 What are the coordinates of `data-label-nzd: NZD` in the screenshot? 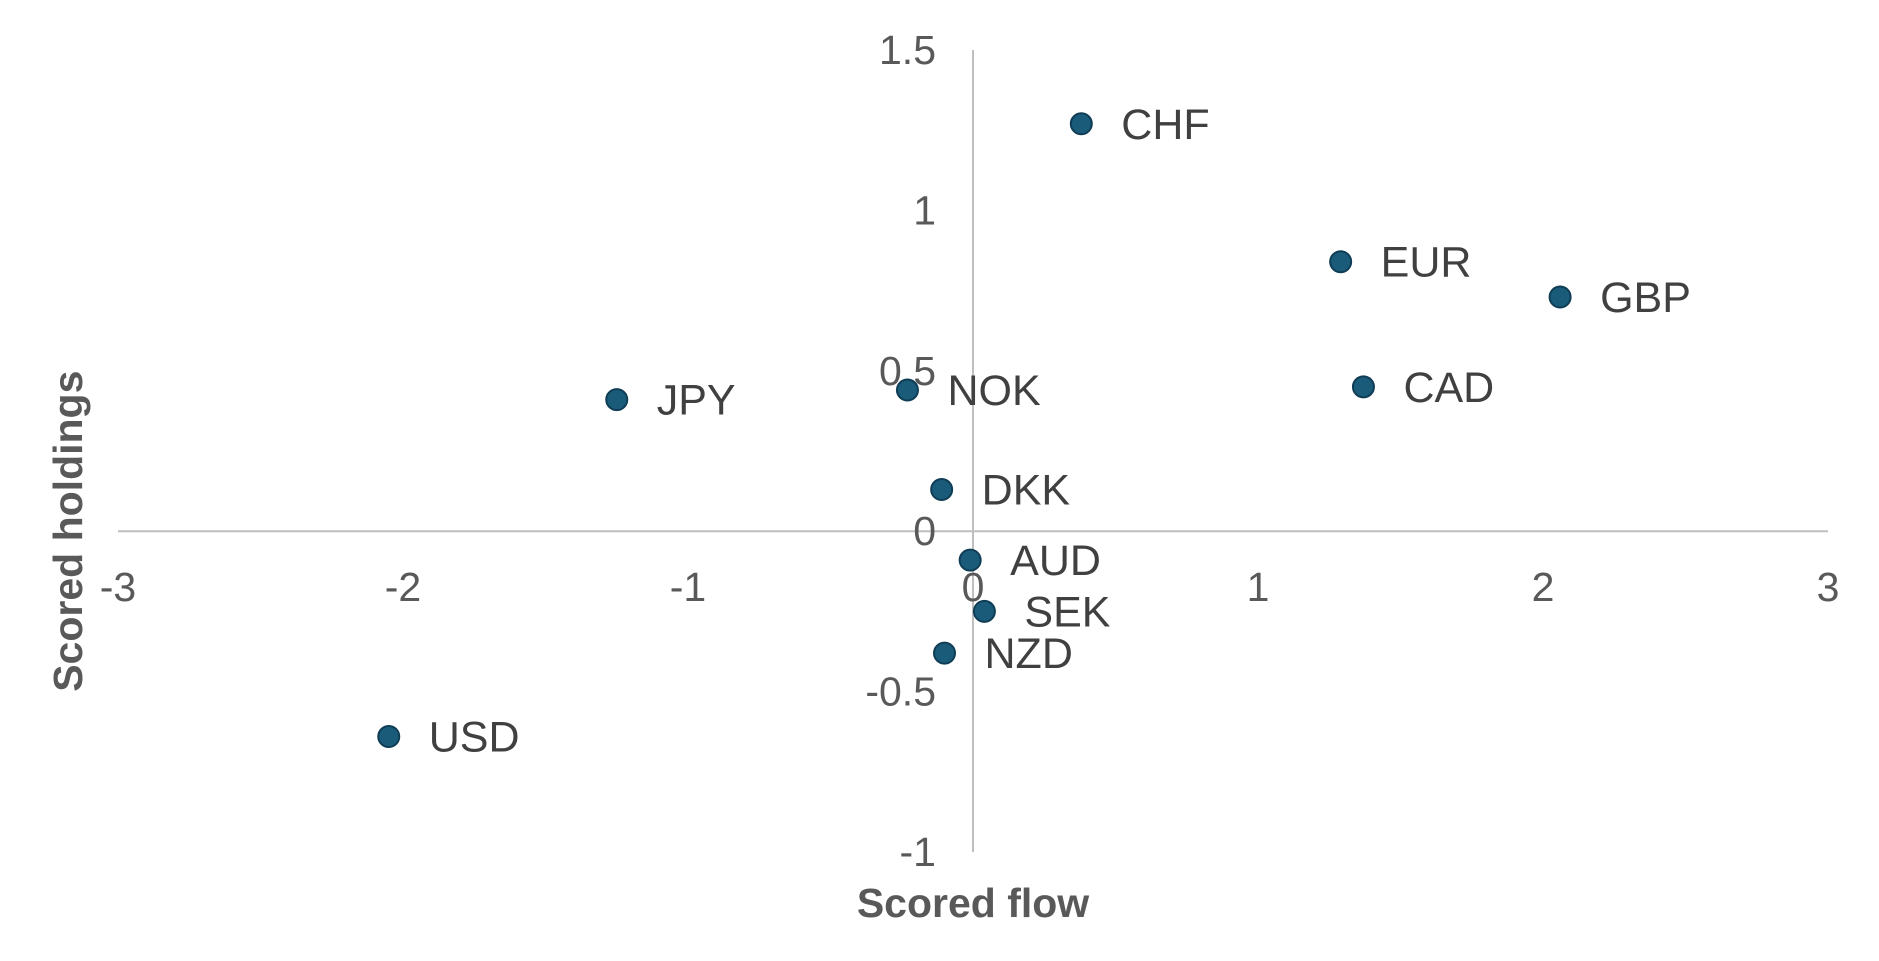 It's located at (1029, 654).